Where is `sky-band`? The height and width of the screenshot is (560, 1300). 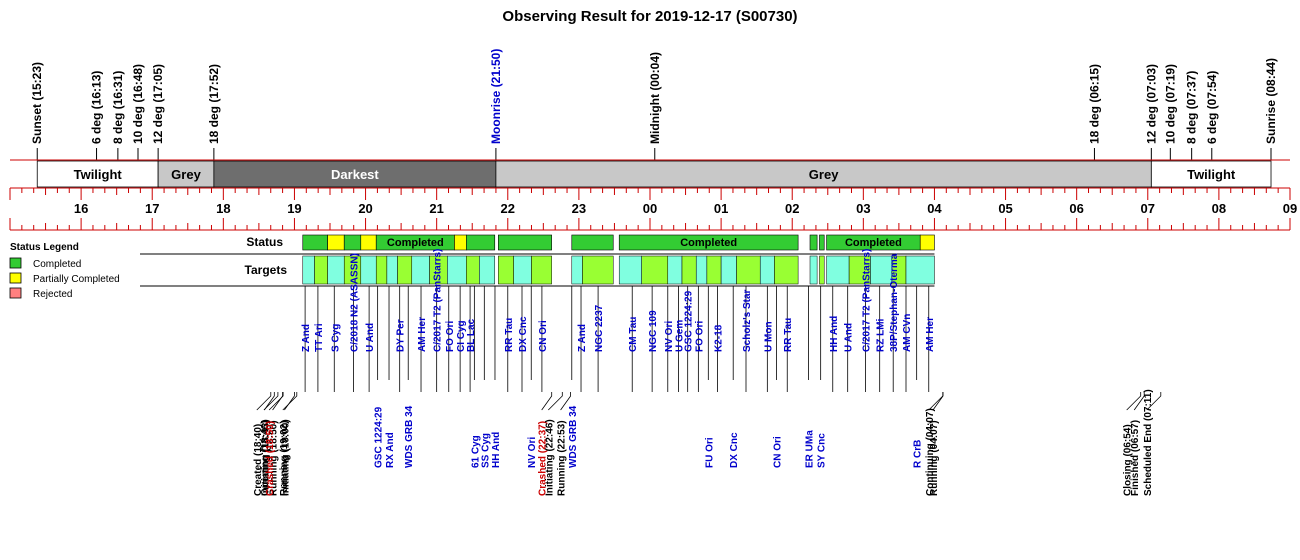 sky-band is located at coordinates (823, 174).